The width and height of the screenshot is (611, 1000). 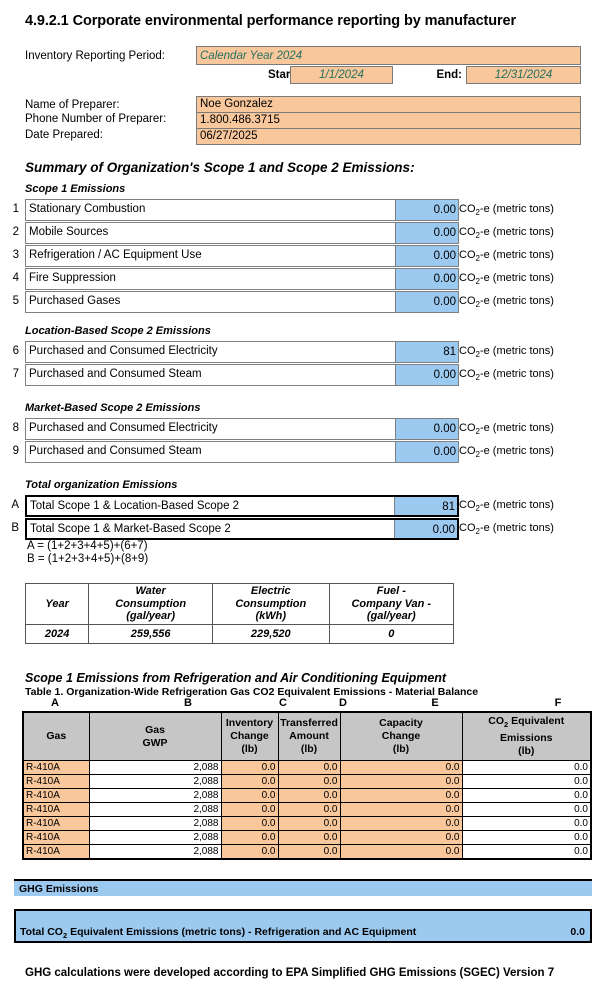 What do you see at coordinates (118, 331) in the screenshot?
I see `location-scope2-heading: Location-Based Scope 2 Emissions` at bounding box center [118, 331].